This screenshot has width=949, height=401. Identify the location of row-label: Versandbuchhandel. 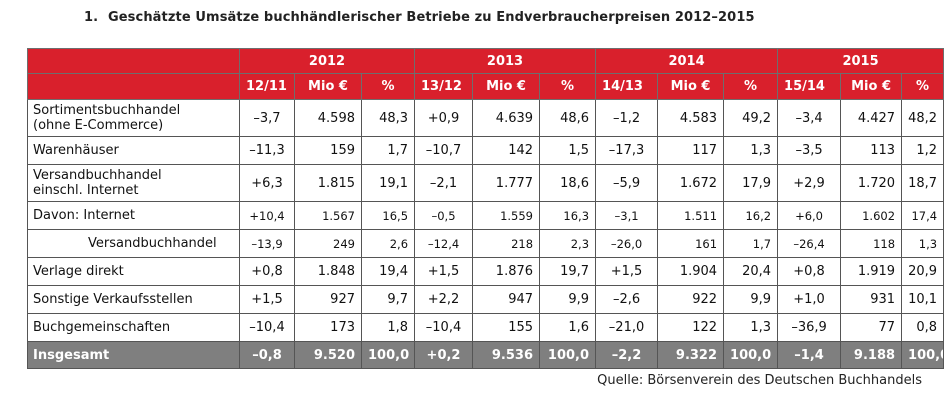
(133, 243).